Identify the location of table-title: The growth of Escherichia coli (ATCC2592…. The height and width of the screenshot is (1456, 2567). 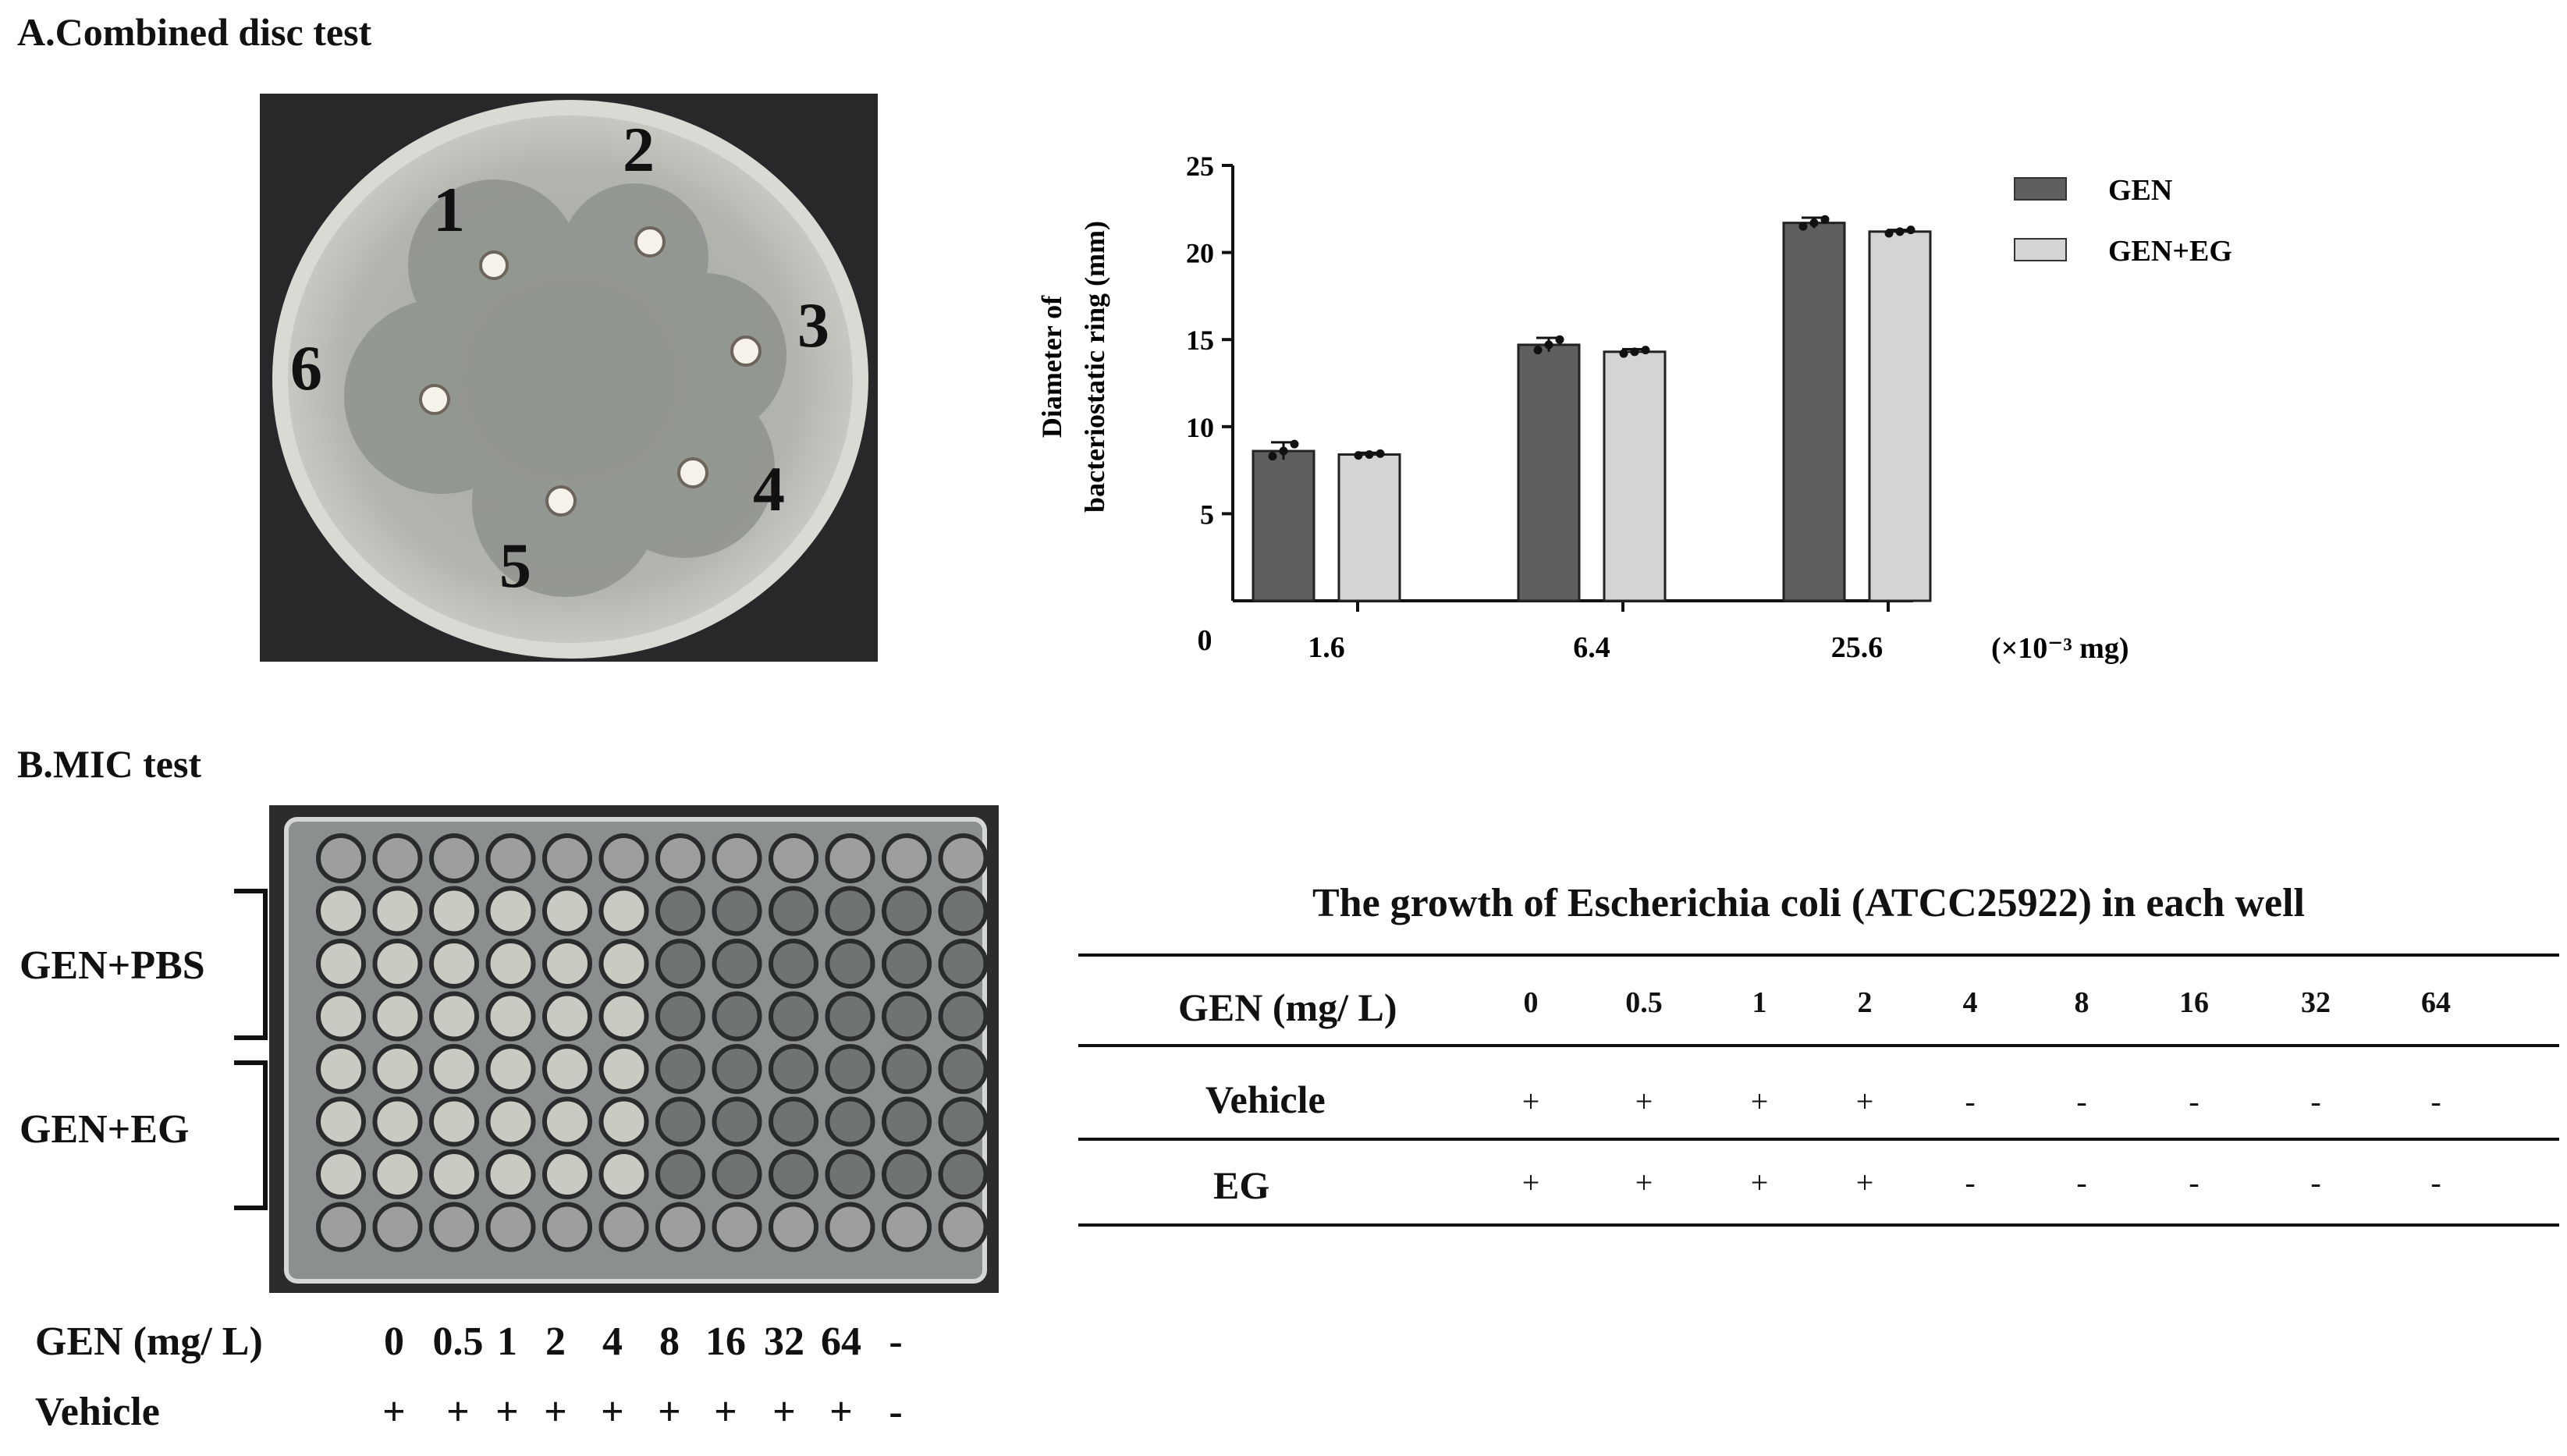
(1808, 903).